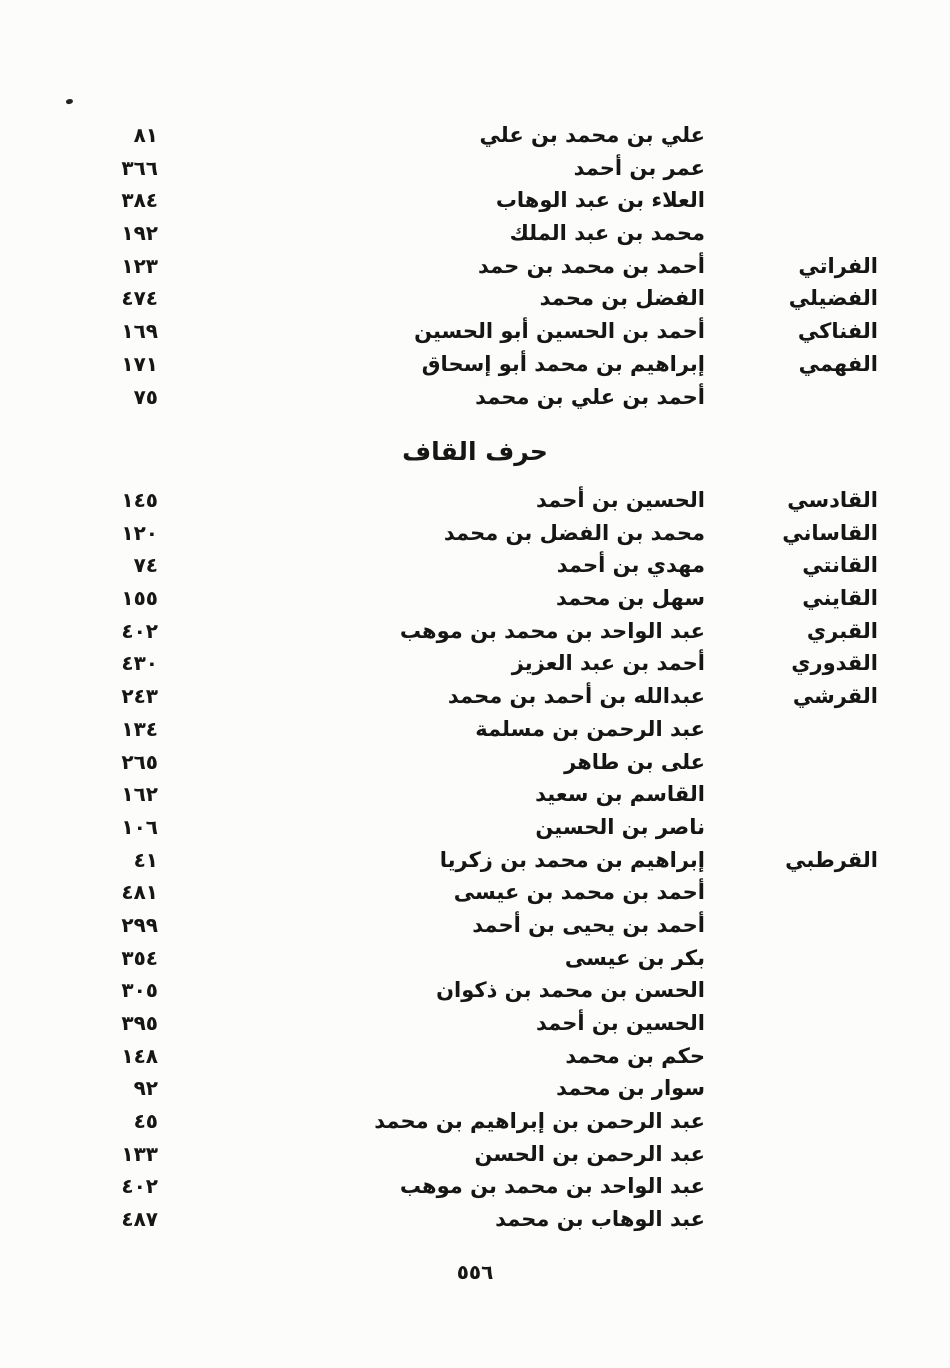 Image resolution: width=950 pixels, height=1368 pixels. Describe the element at coordinates (475, 958) in the screenshot. I see `index-row: ٣٥٤ بكر بن عيسى` at that location.